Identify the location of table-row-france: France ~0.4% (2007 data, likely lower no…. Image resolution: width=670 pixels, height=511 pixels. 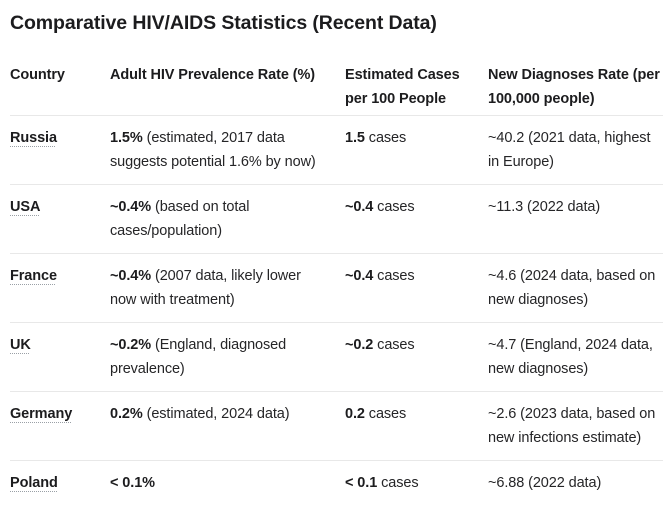
(336, 287).